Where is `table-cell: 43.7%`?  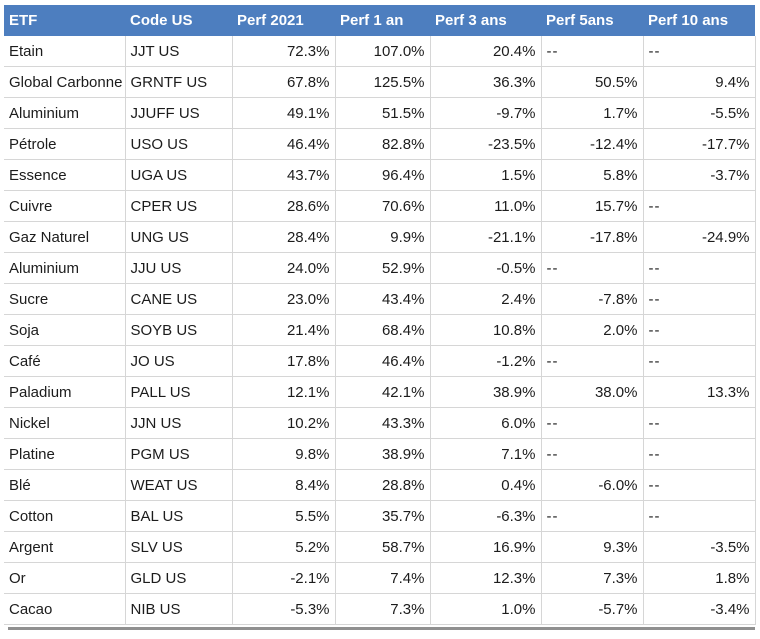 table-cell: 43.7% is located at coordinates (284, 175).